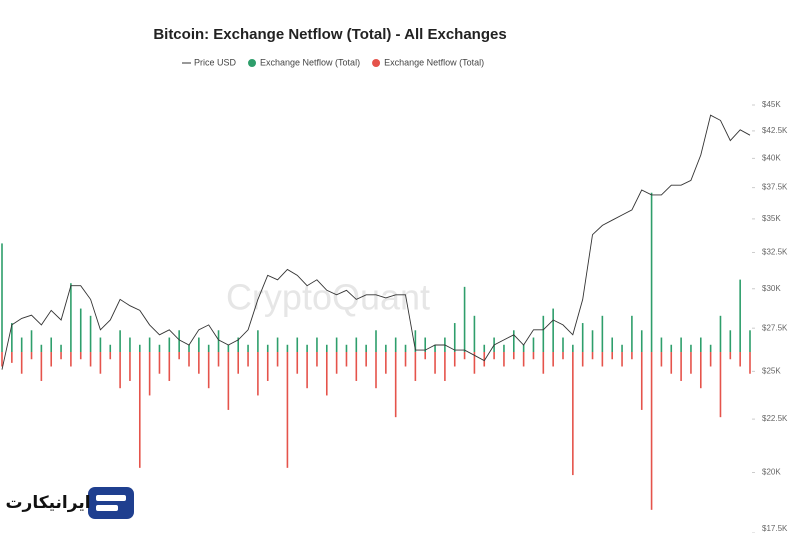 The width and height of the screenshot is (800, 533). I want to click on y2-tick-label: $45K, so click(771, 104).